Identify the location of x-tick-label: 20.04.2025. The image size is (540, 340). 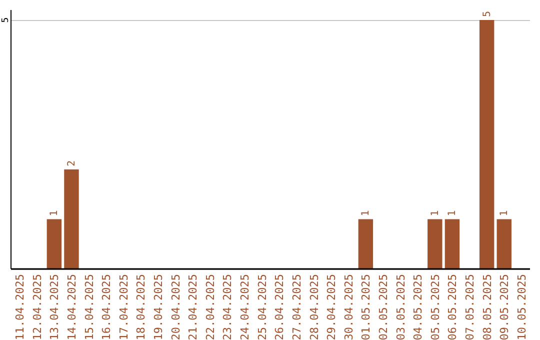
(175, 307).